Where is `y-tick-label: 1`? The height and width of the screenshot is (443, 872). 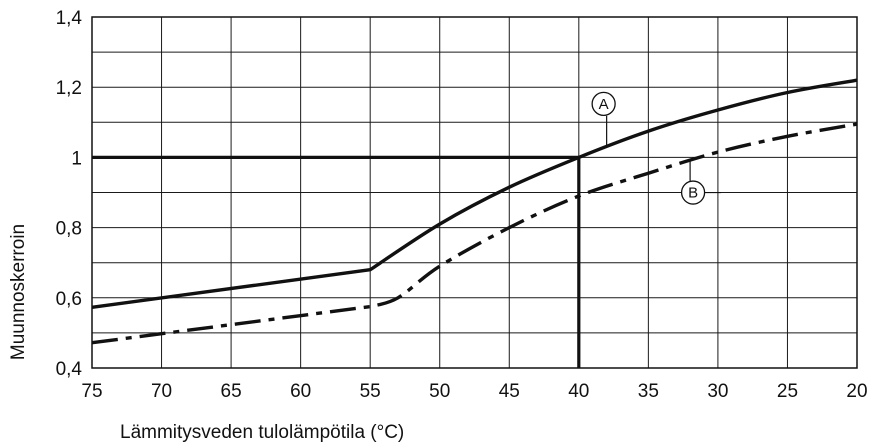 y-tick-label: 1 is located at coordinates (76, 158).